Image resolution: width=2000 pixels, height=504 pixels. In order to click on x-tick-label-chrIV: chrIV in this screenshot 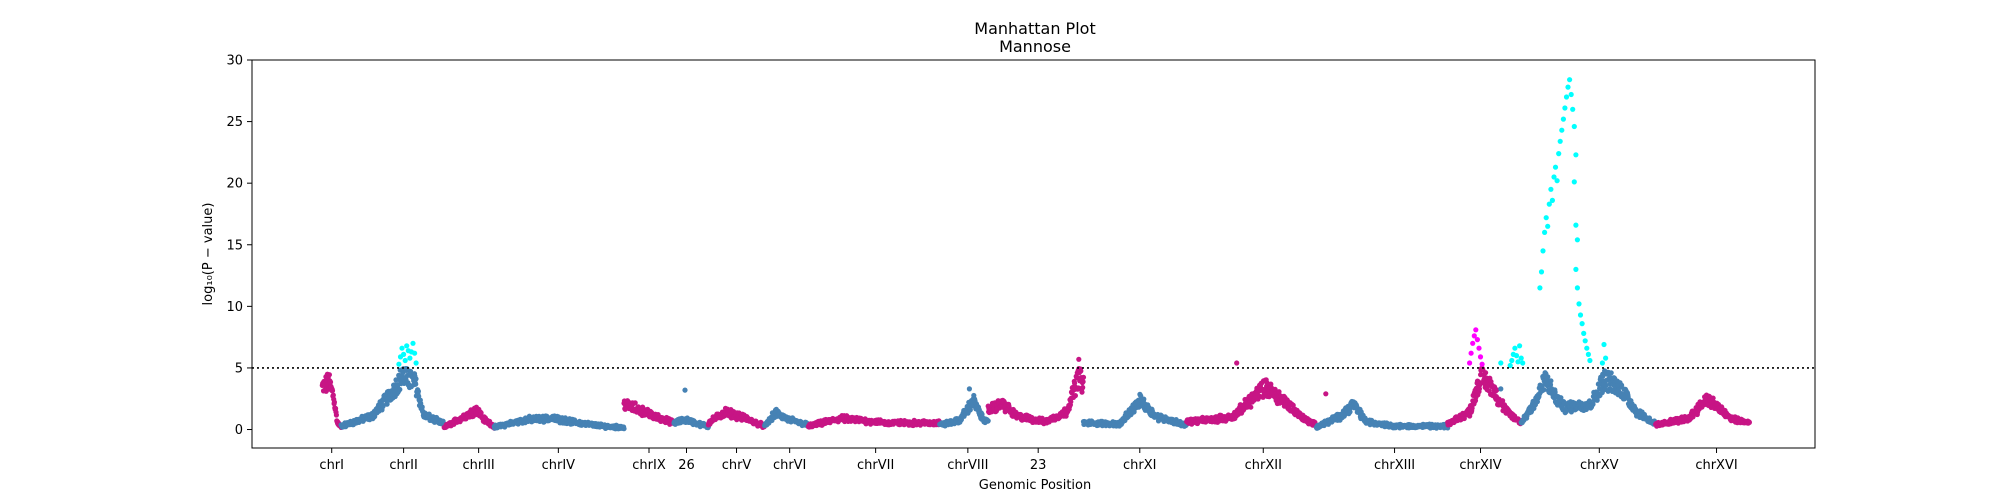, I will do `click(559, 465)`.